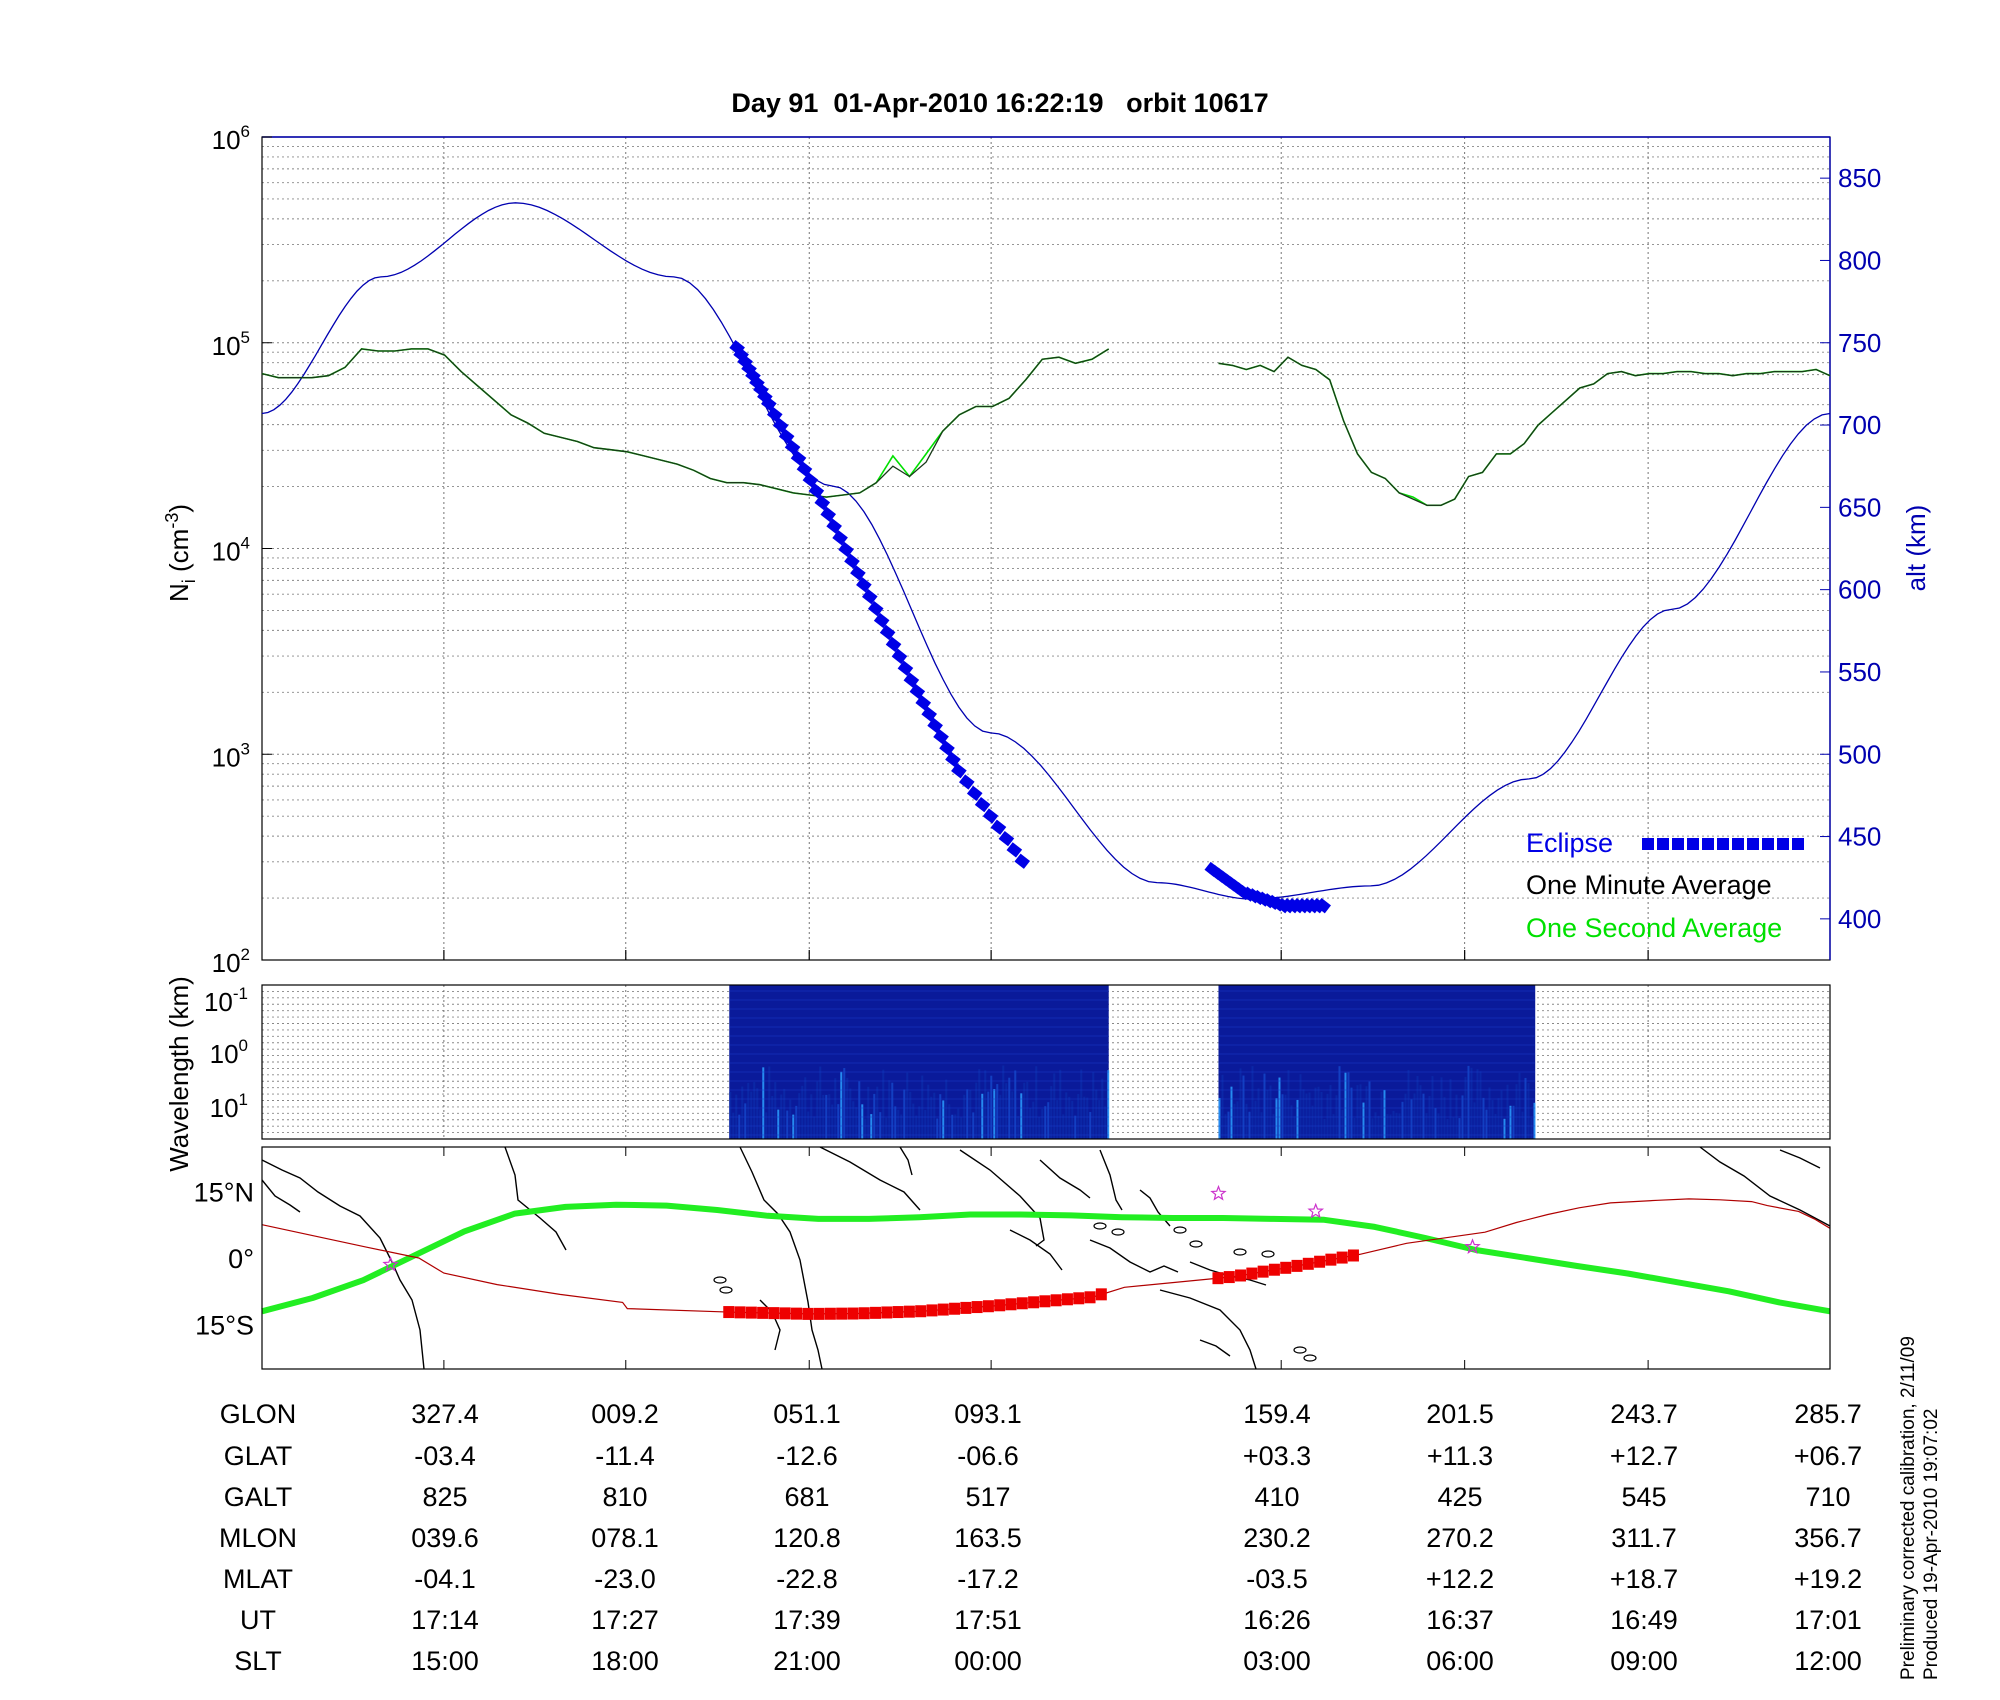  I want to click on table-cell: 163.5, so click(988, 1538).